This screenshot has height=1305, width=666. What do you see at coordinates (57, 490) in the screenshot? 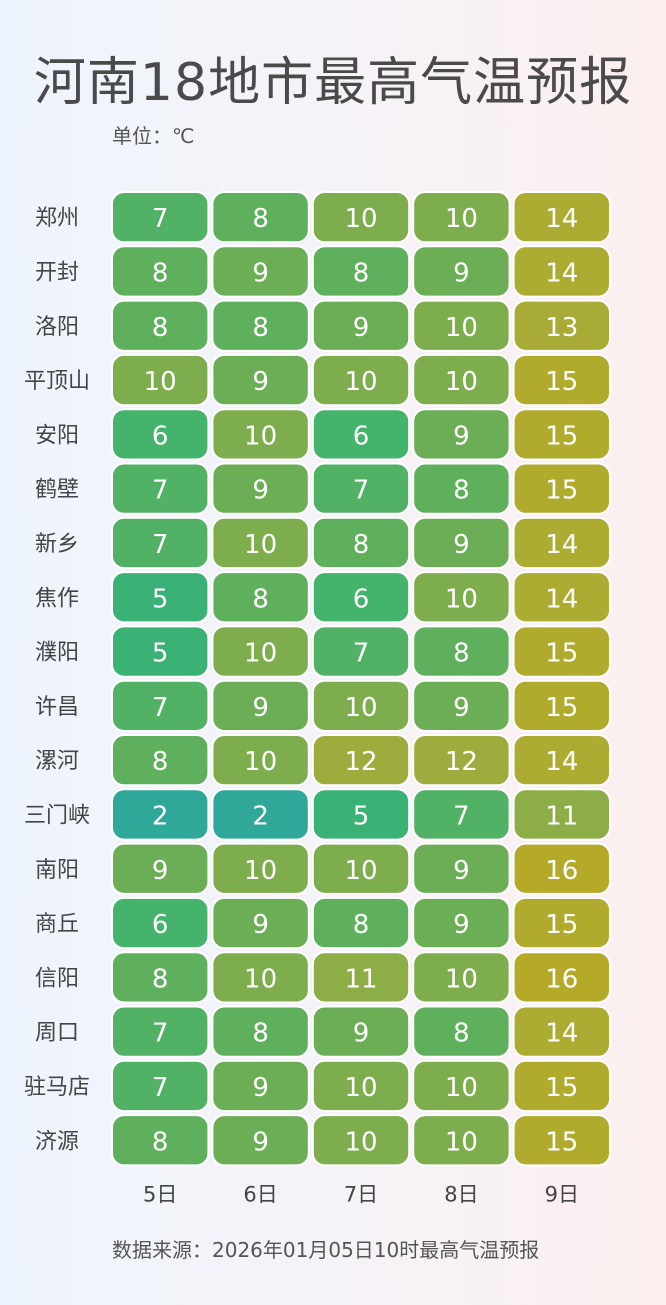
I see `row-label: 鹤壁` at bounding box center [57, 490].